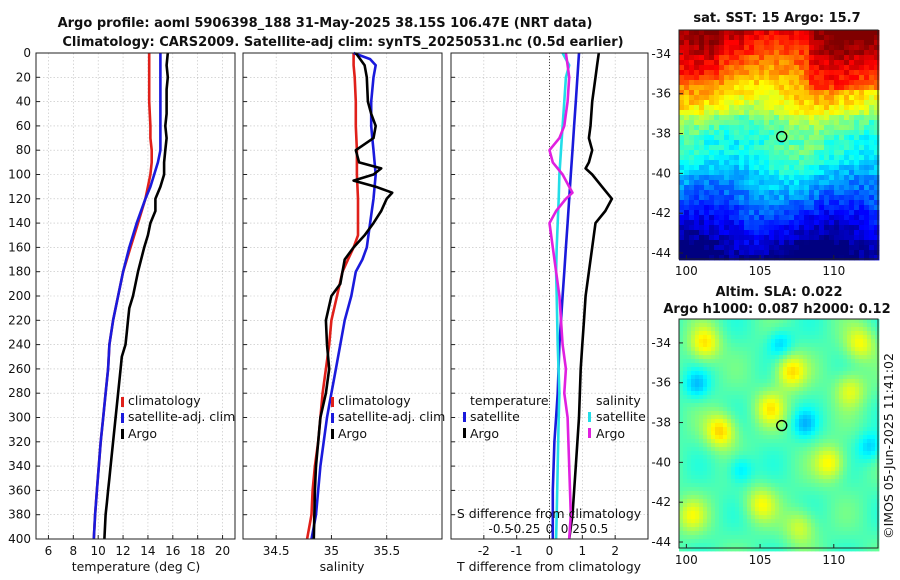 Image resolution: width=900 pixels, height=580 pixels. I want to click on s-x-tick-label: 0.5, so click(598, 529).